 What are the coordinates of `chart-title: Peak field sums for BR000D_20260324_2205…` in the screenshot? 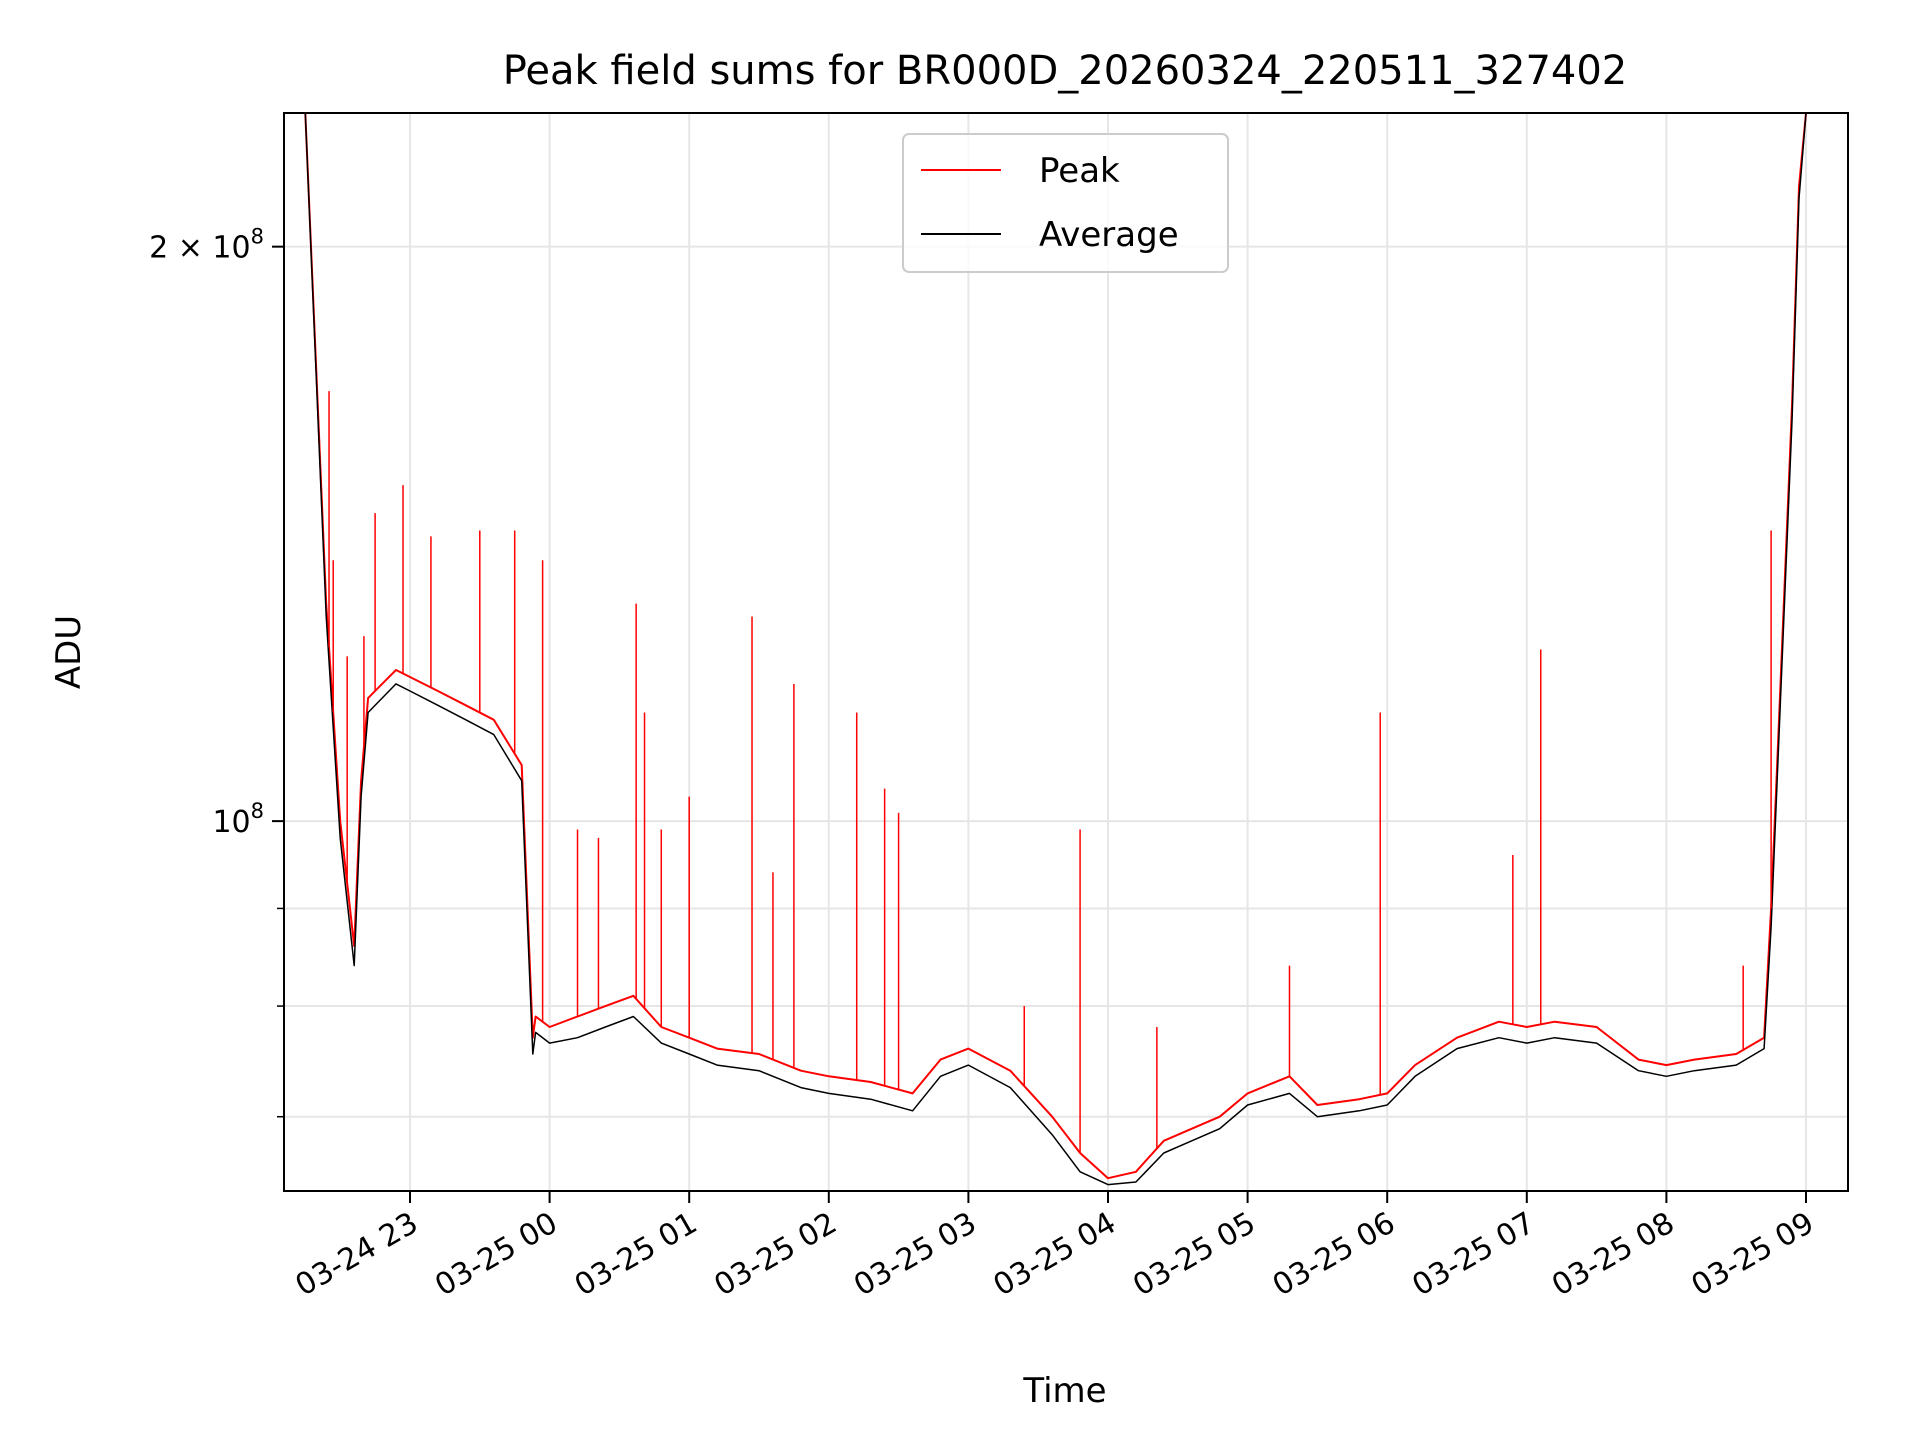 It's located at (1065, 71).